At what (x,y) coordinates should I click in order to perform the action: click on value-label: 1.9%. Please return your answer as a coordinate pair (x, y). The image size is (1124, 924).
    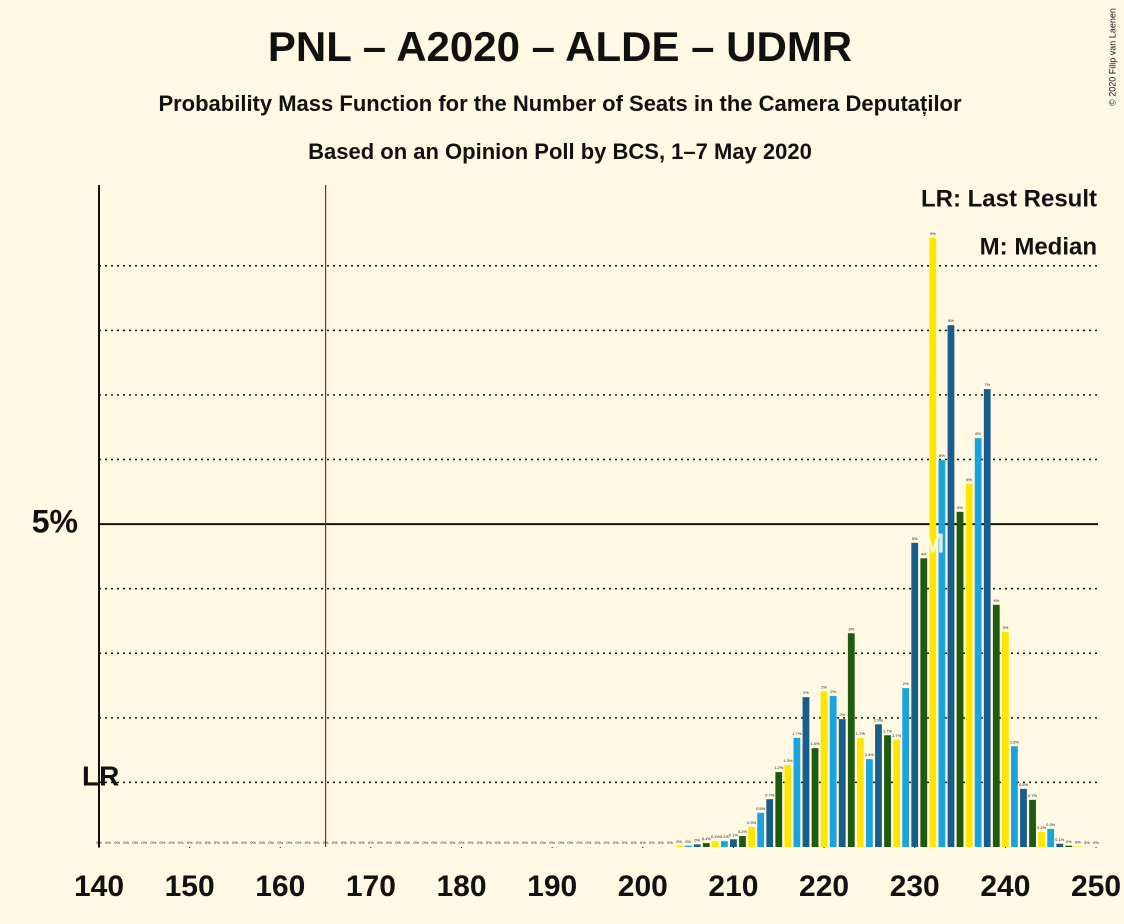
    Looking at the image, I should click on (879, 719).